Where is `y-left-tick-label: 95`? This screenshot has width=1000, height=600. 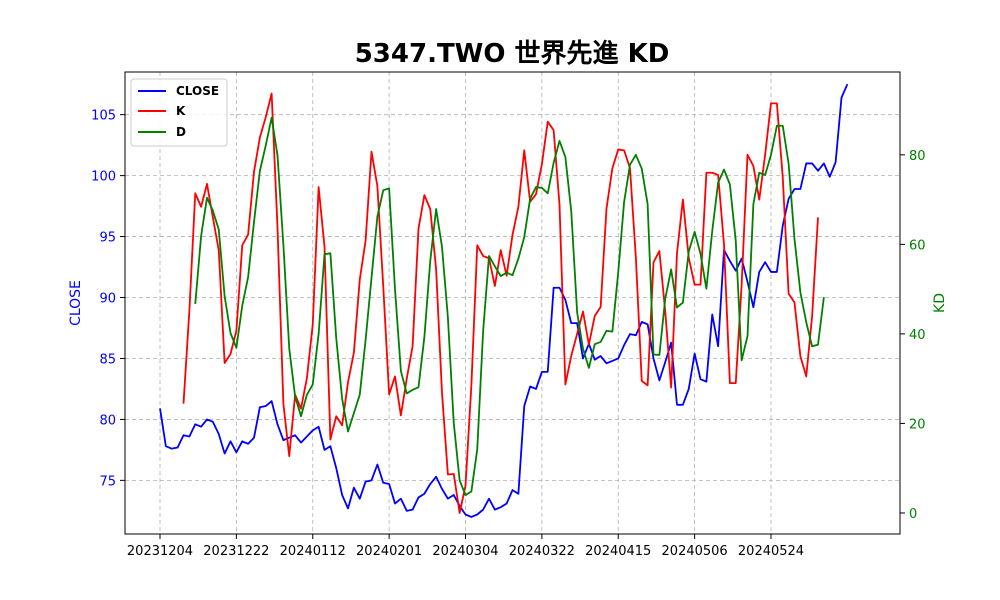 y-left-tick-label: 95 is located at coordinates (107, 238).